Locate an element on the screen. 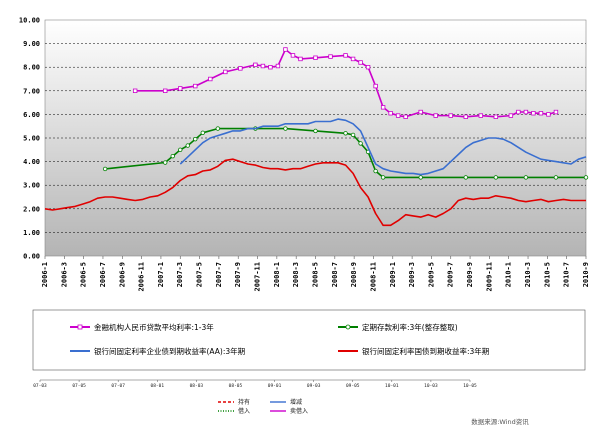 This screenshot has width=601, height=430. y-tick-label: 5.00 is located at coordinates (31, 139).